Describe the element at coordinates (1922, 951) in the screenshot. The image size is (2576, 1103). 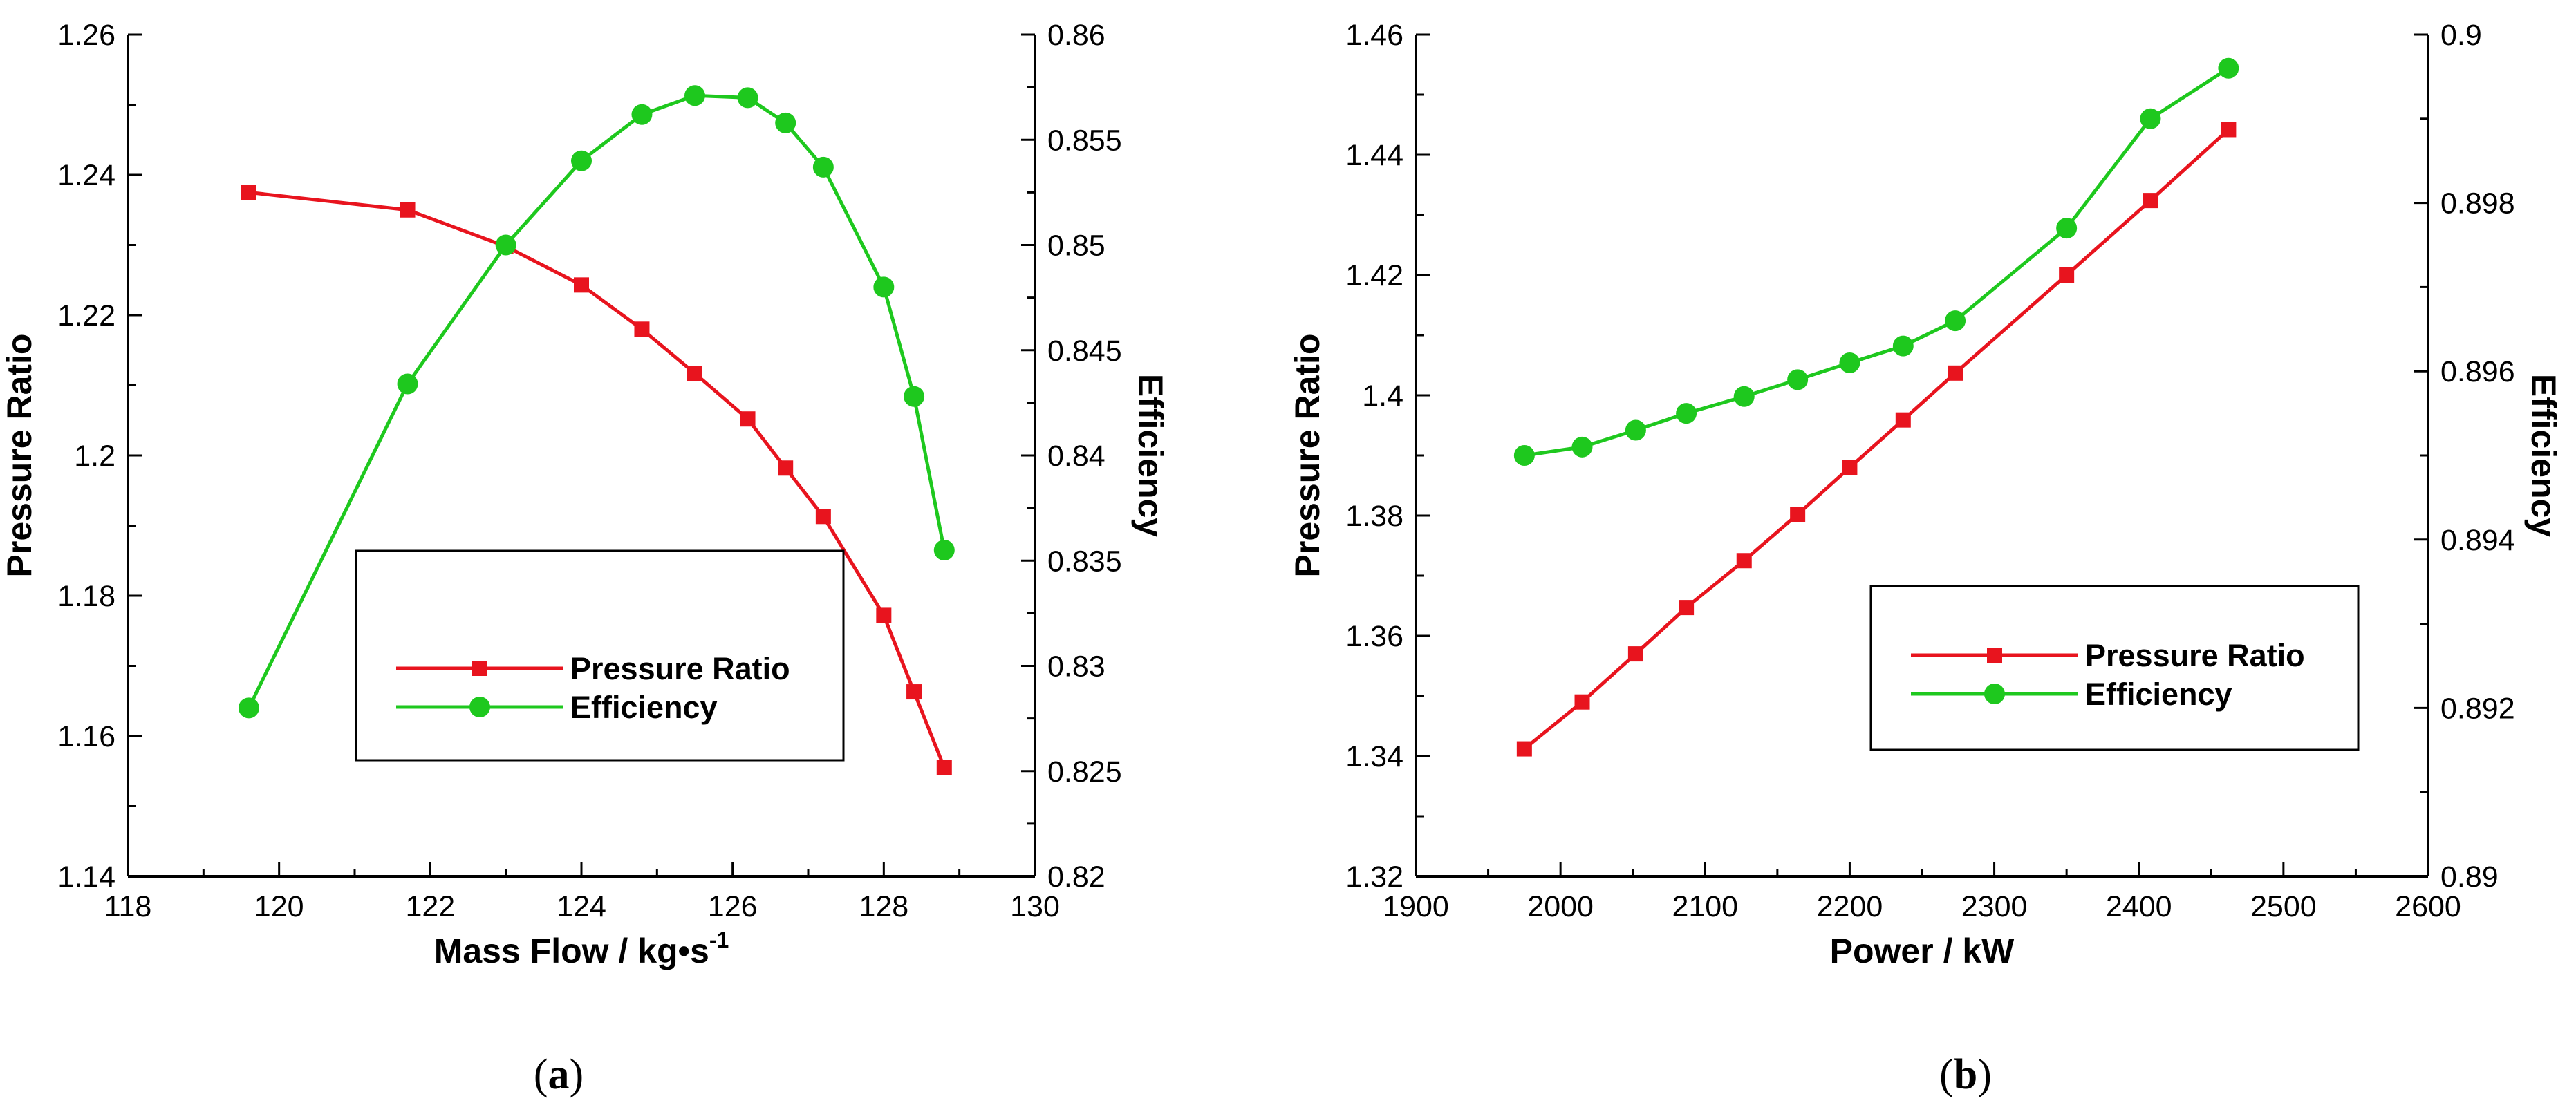
I see `x-axis-title-main: Power / kW` at that location.